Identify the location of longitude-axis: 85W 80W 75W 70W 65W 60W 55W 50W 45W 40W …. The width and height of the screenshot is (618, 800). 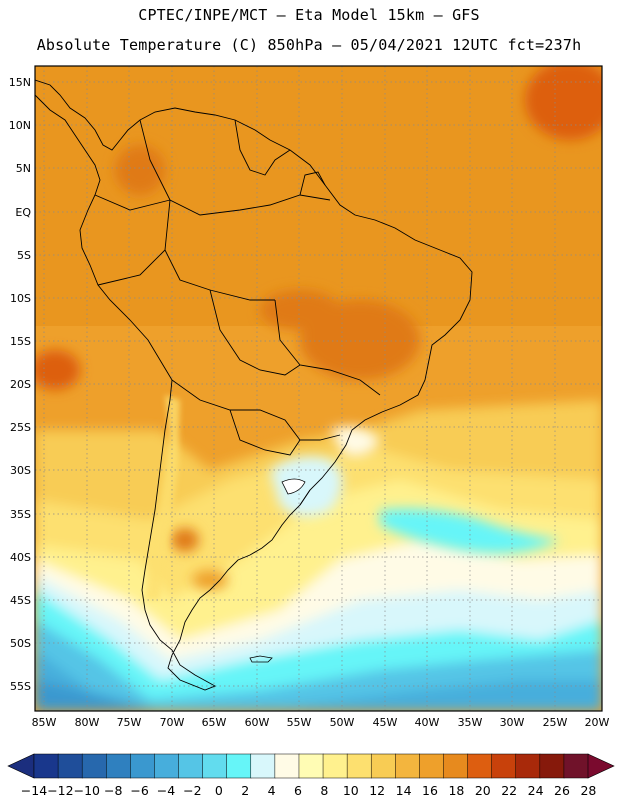
(321, 722).